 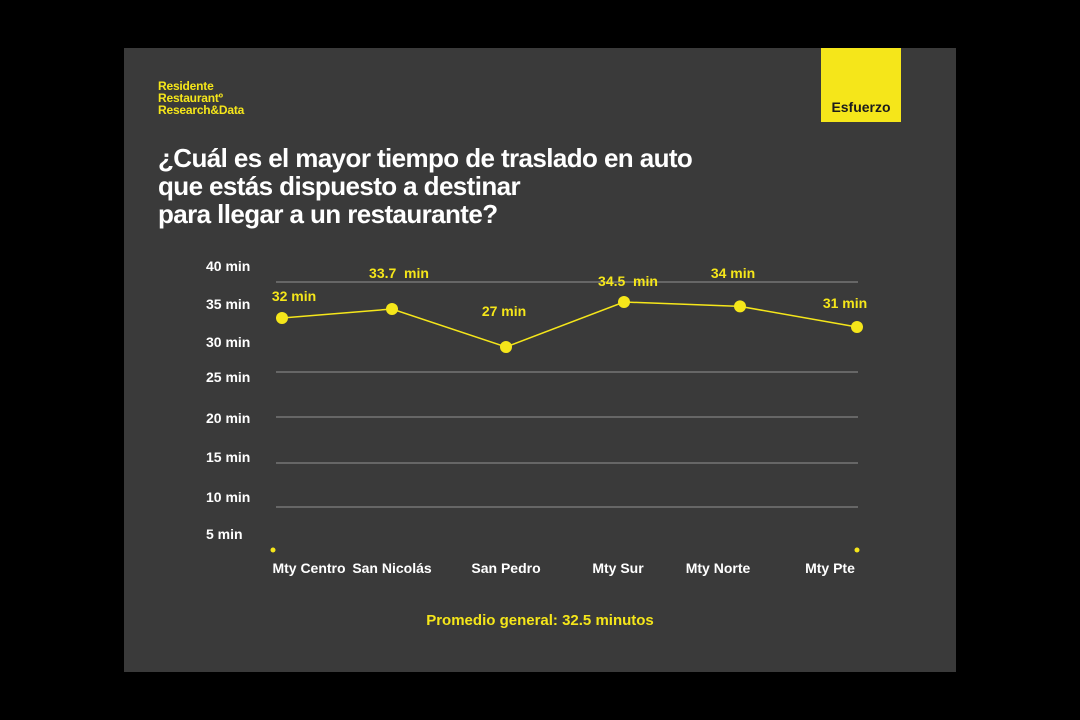 I want to click on brand-logo: Residente Restaurantº Research&Data, so click(x=201, y=98).